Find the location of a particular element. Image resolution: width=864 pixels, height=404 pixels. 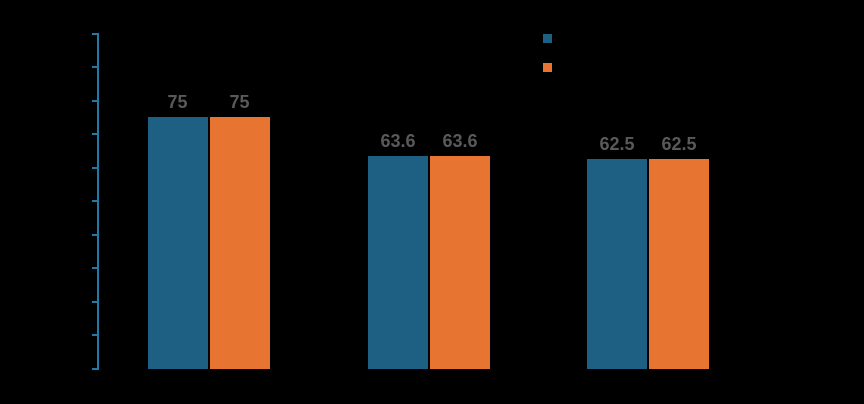

bar-value-label-series-1-group-3: 62.5 is located at coordinates (617, 144).